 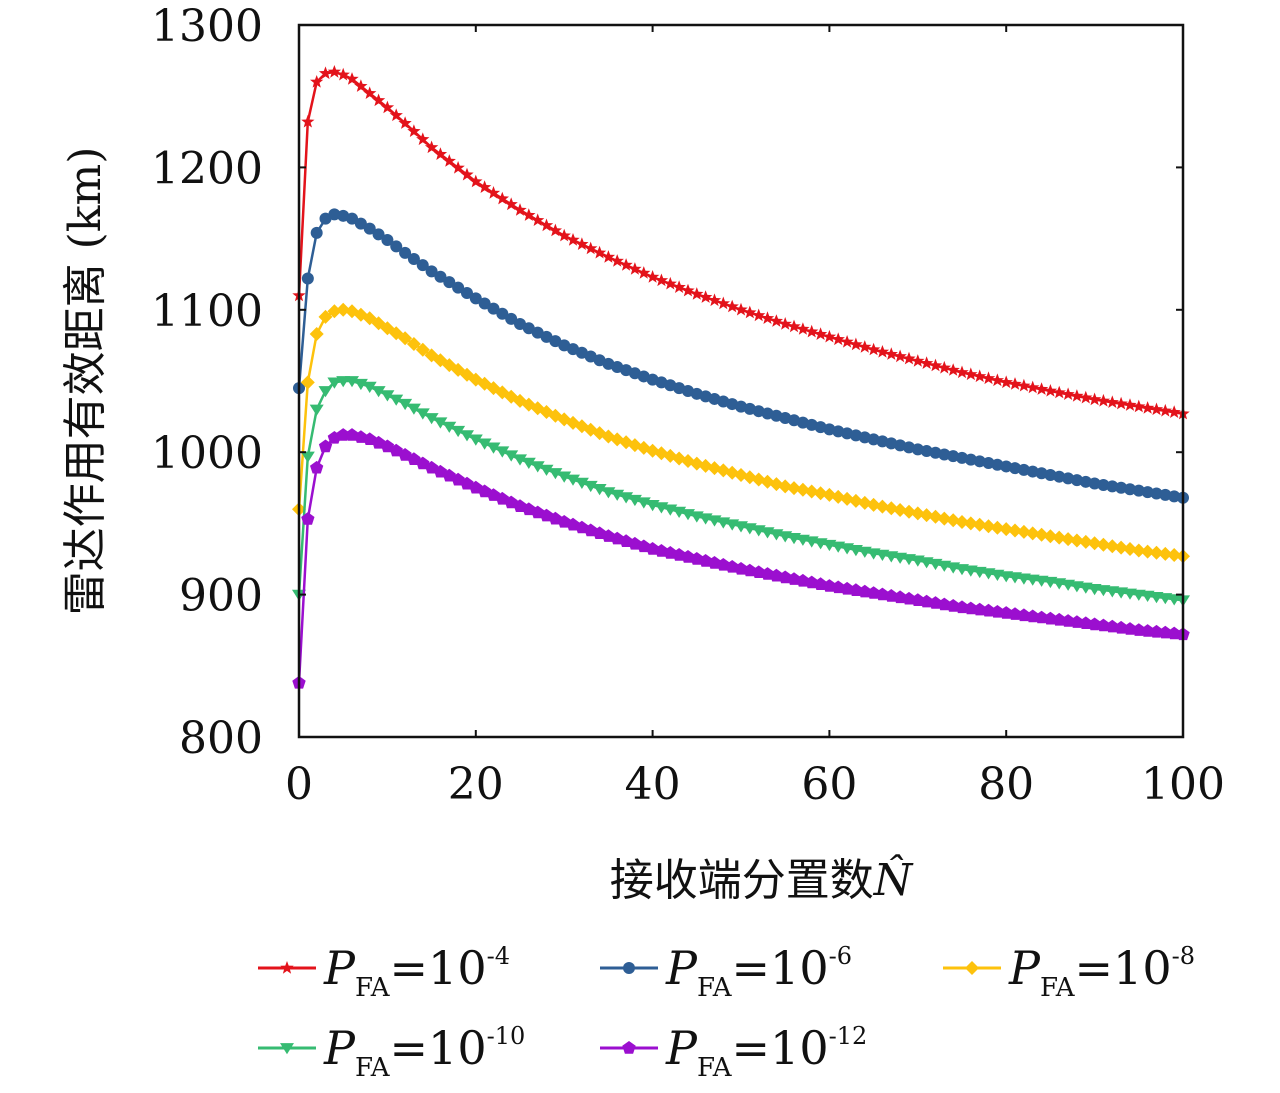 I want to click on legend-item: PFA=10-12, so click(x=733, y=1052).